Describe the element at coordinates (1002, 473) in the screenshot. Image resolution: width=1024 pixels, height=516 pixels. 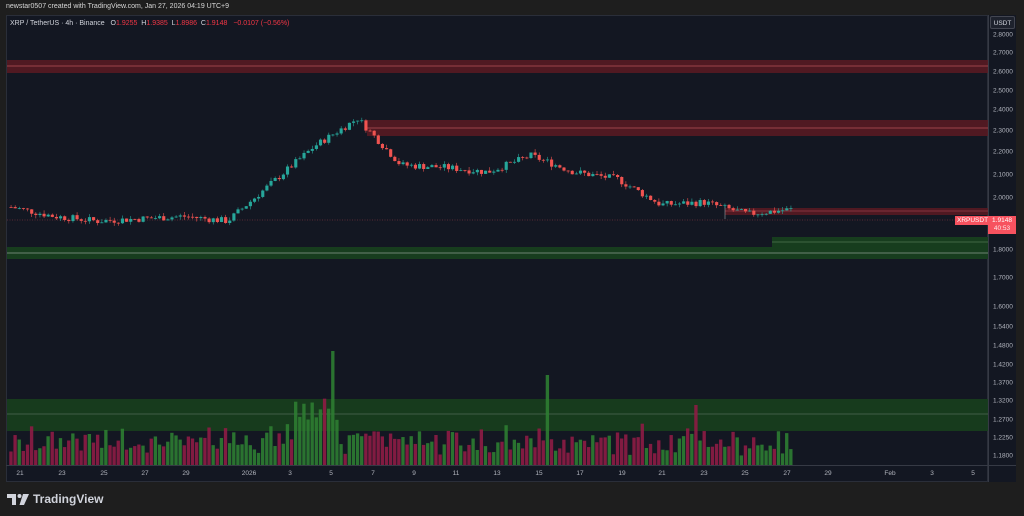
I see `axis-corner` at that location.